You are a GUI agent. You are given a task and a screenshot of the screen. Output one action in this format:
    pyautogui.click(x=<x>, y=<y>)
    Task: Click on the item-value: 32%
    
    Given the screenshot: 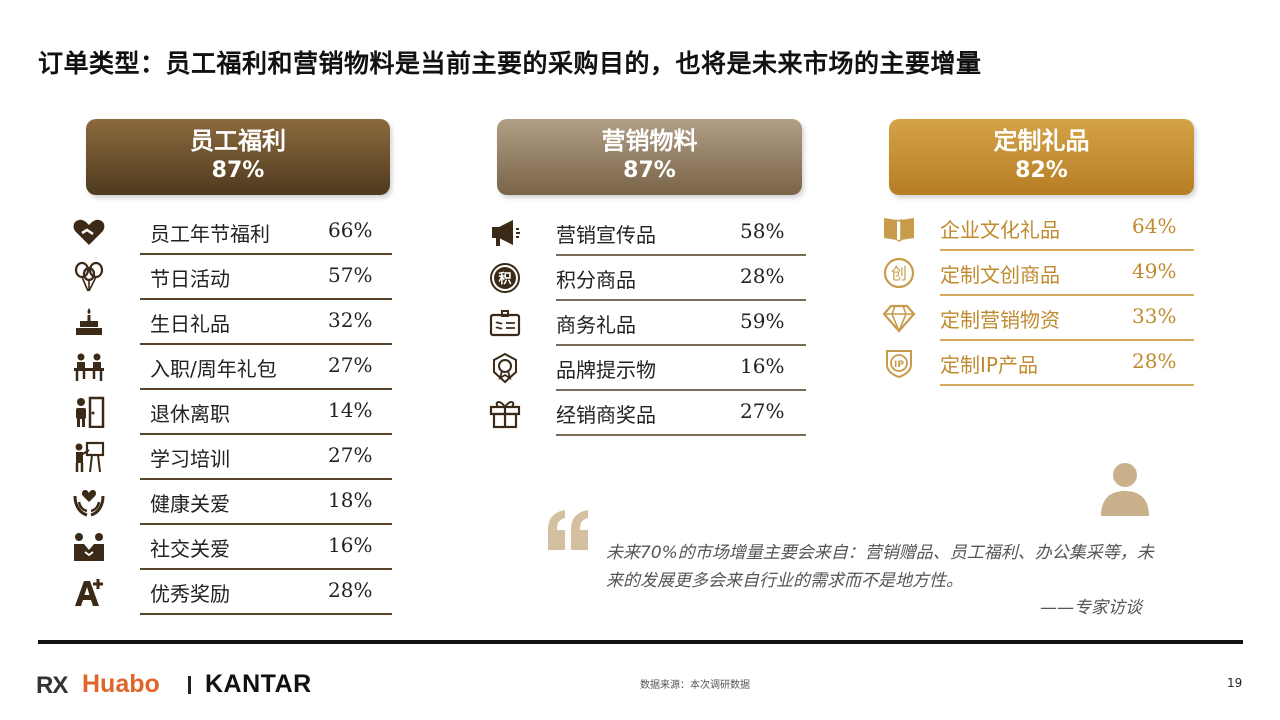 What is the action you would take?
    pyautogui.click(x=350, y=320)
    